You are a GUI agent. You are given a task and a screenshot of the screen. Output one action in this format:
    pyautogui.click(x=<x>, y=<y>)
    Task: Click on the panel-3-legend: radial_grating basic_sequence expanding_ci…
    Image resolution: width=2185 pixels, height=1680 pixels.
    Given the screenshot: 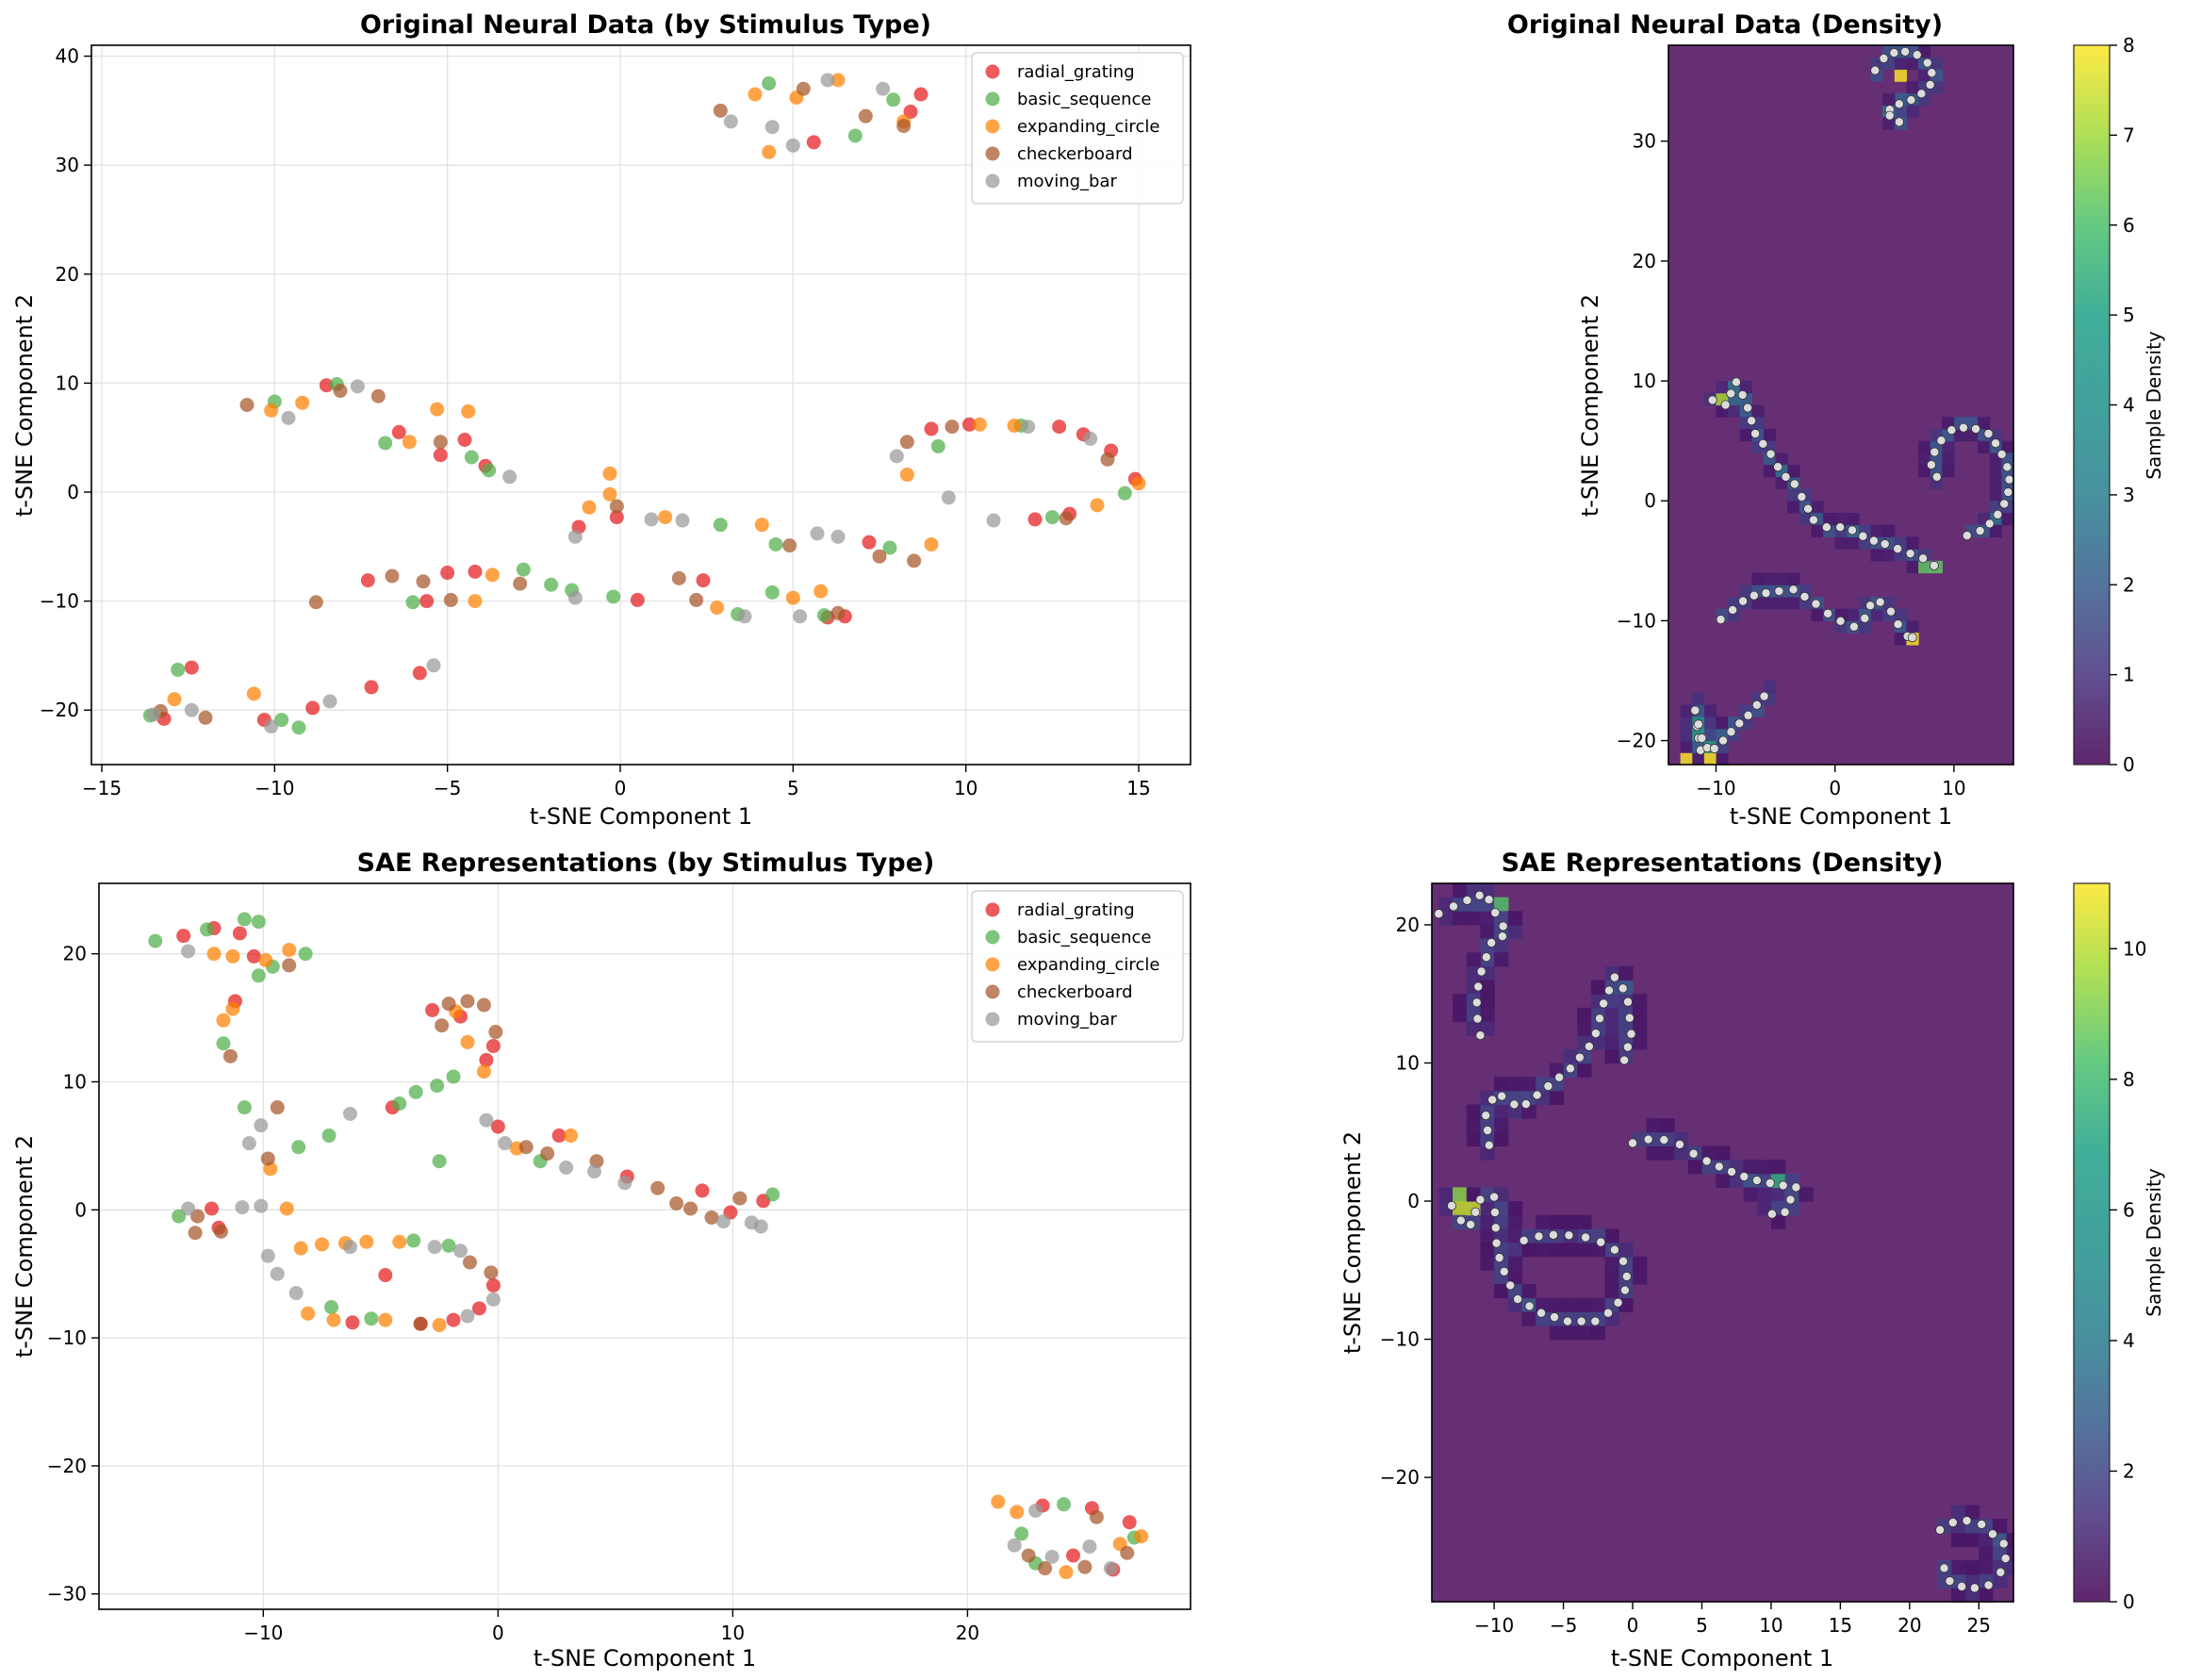 What is the action you would take?
    pyautogui.click(x=1078, y=967)
    